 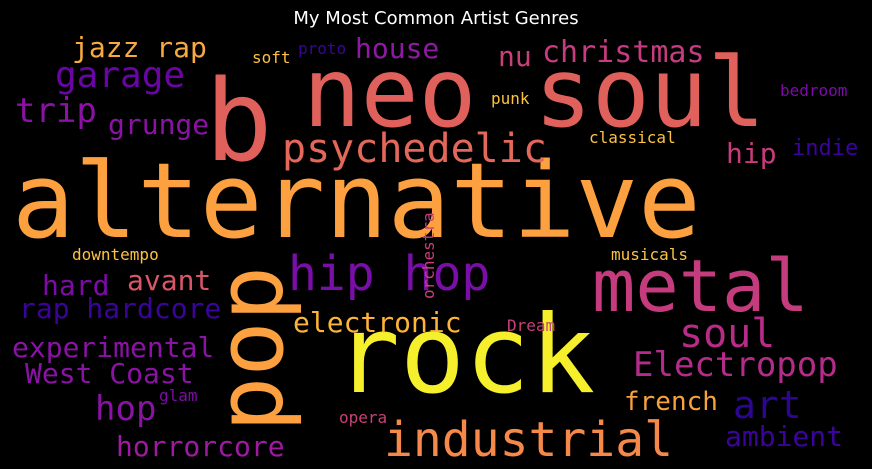 I want to click on genre-word: nu, so click(x=515, y=56).